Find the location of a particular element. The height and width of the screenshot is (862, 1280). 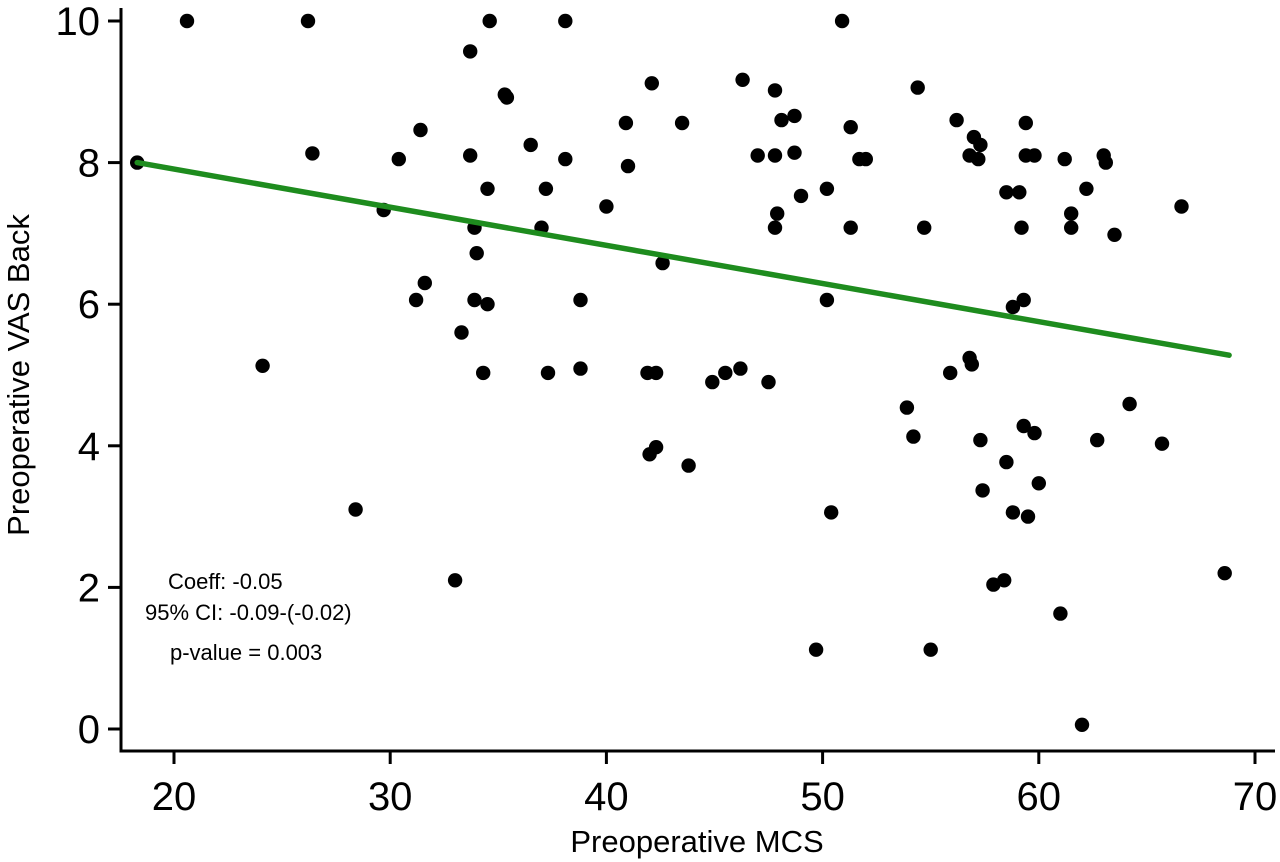

x-axis-title: Preoperative MCS is located at coordinates (696, 841).